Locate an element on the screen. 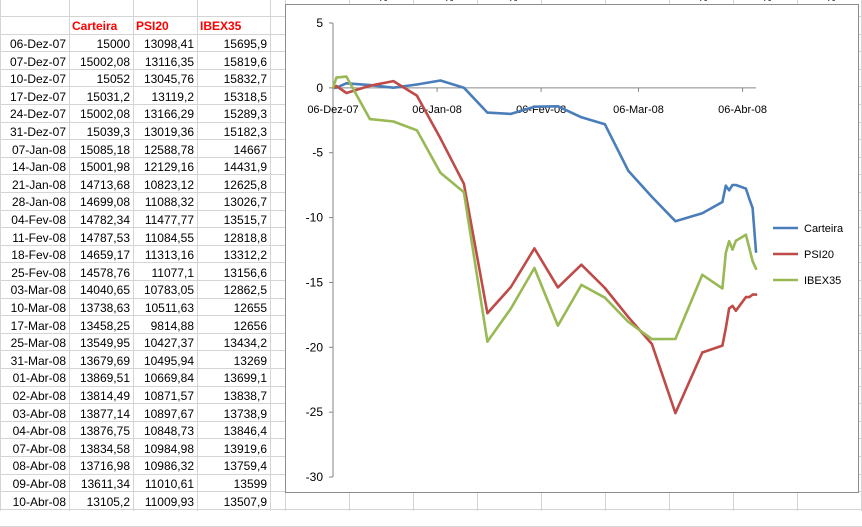  psi20-cell: 11088,32 is located at coordinates (169, 202).